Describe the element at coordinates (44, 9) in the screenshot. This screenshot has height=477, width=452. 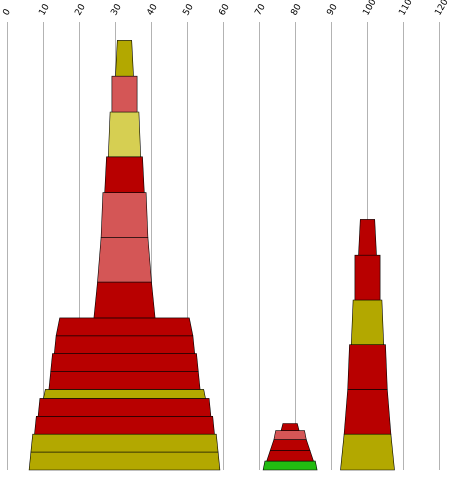
I see `x-tick-label: 10` at that location.